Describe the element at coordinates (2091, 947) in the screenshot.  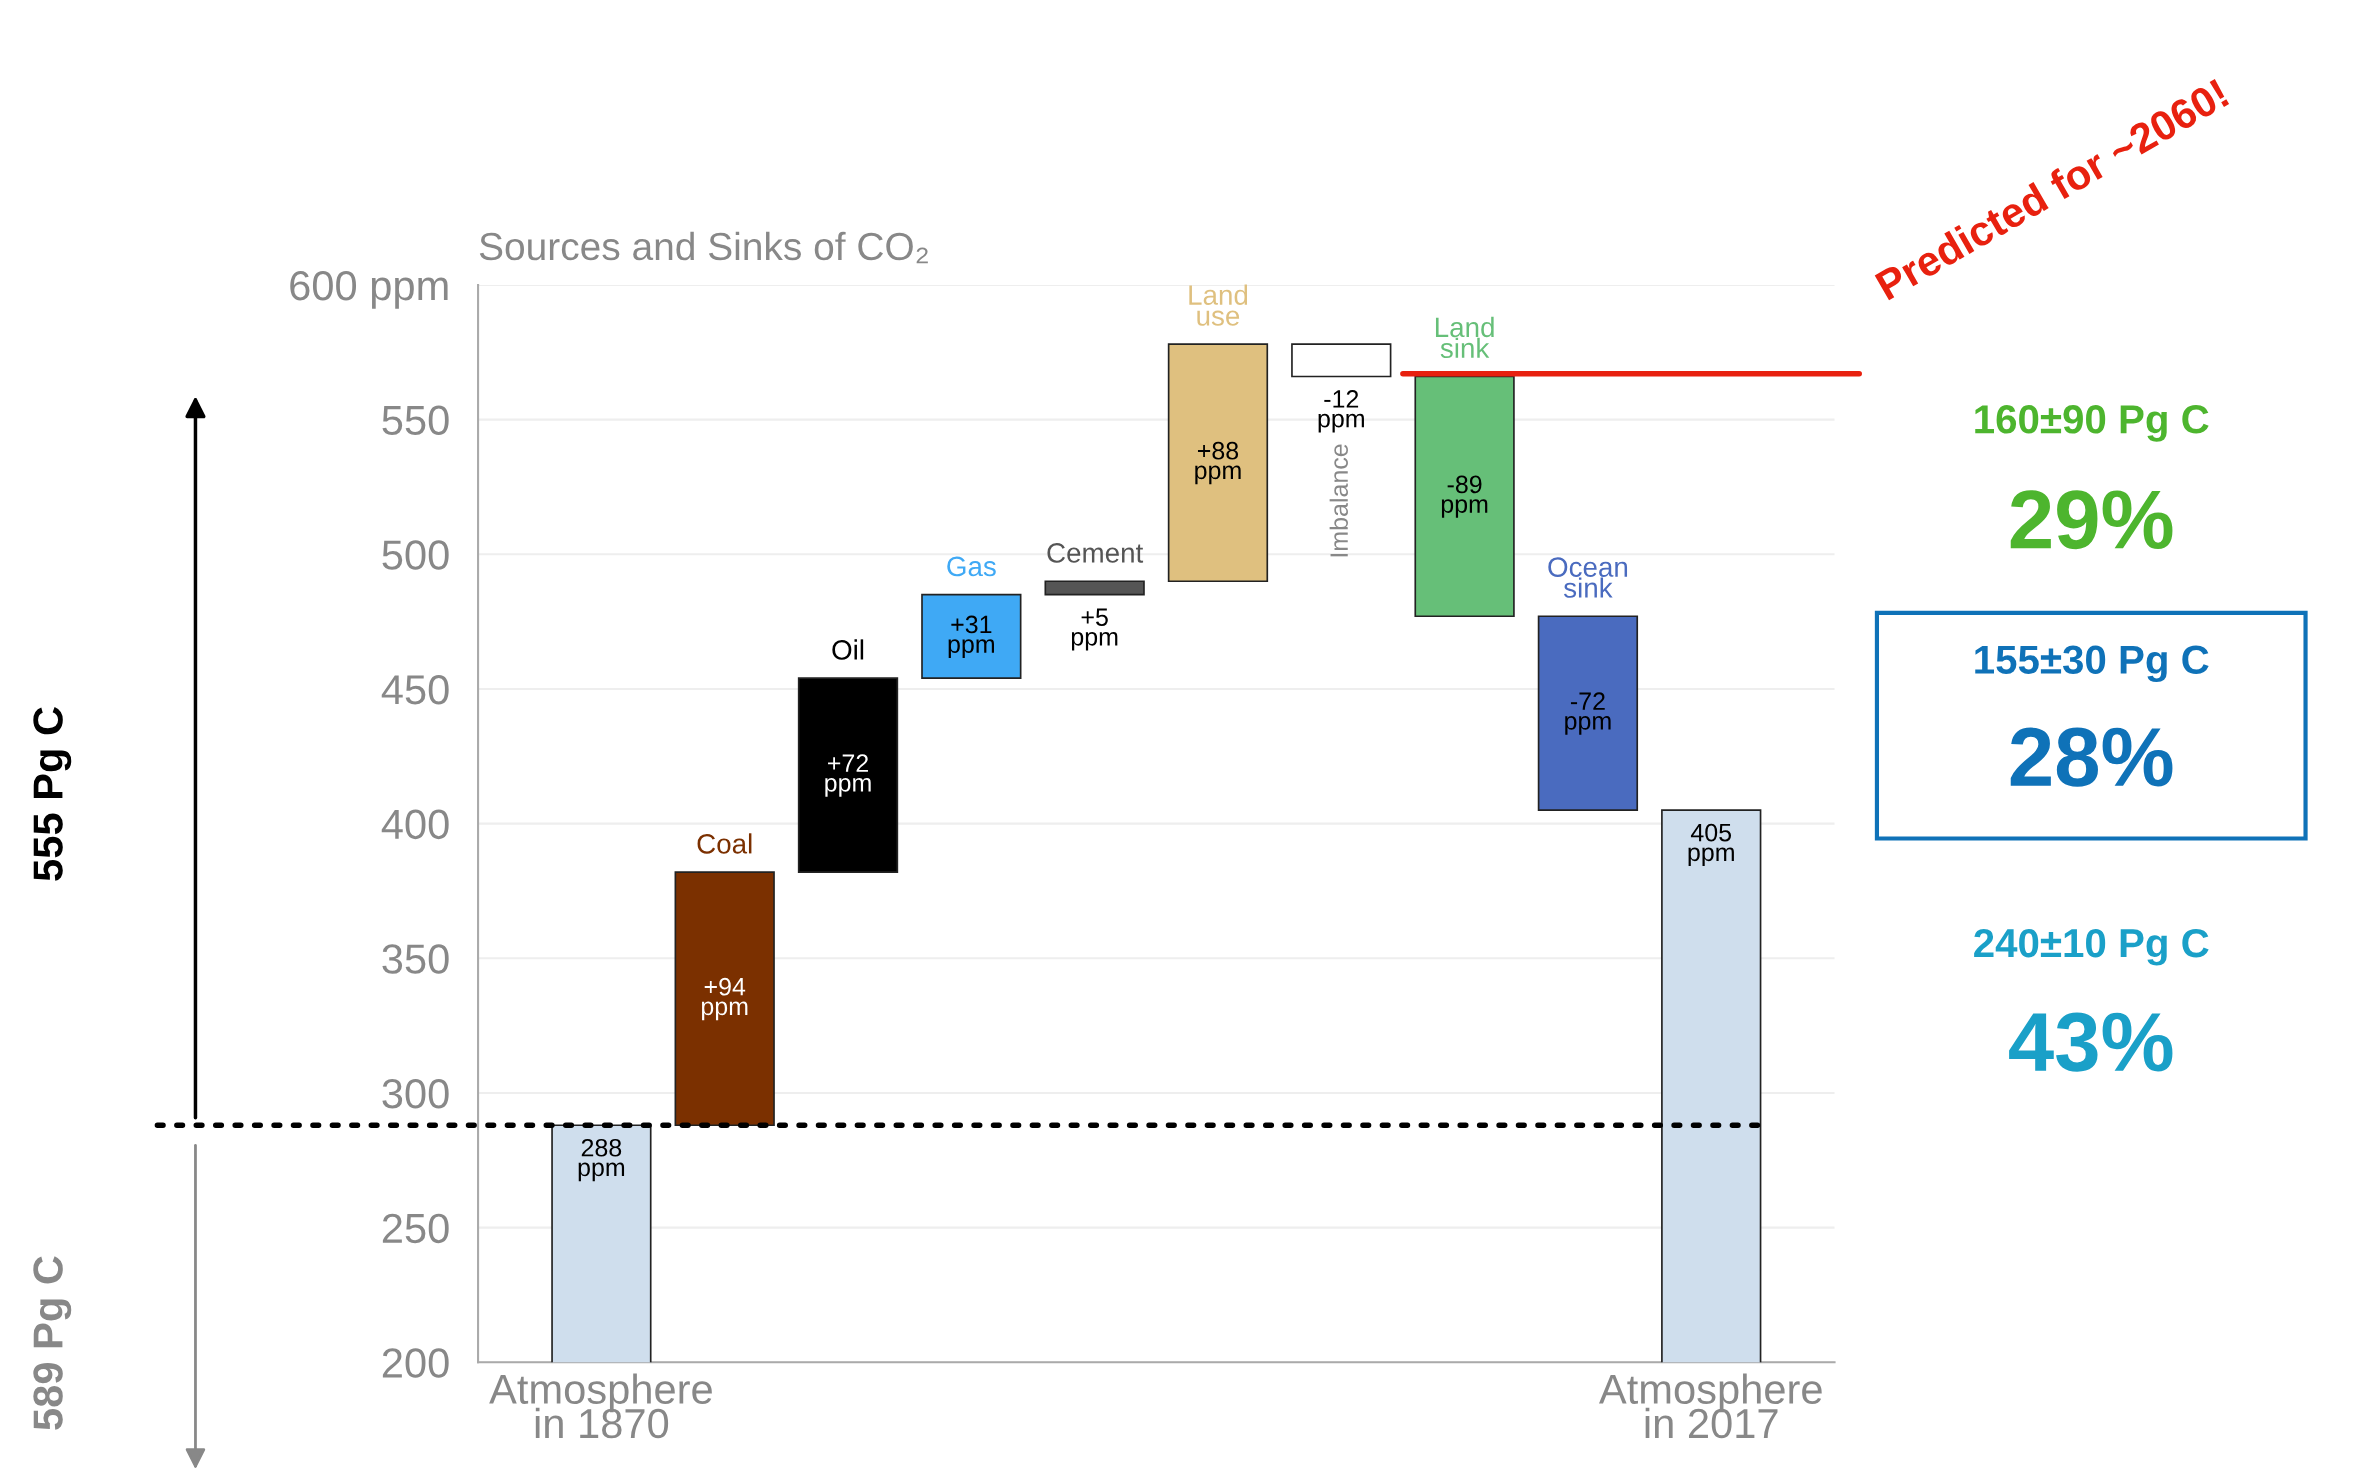
I see `text: 240±10 Pg C` at that location.